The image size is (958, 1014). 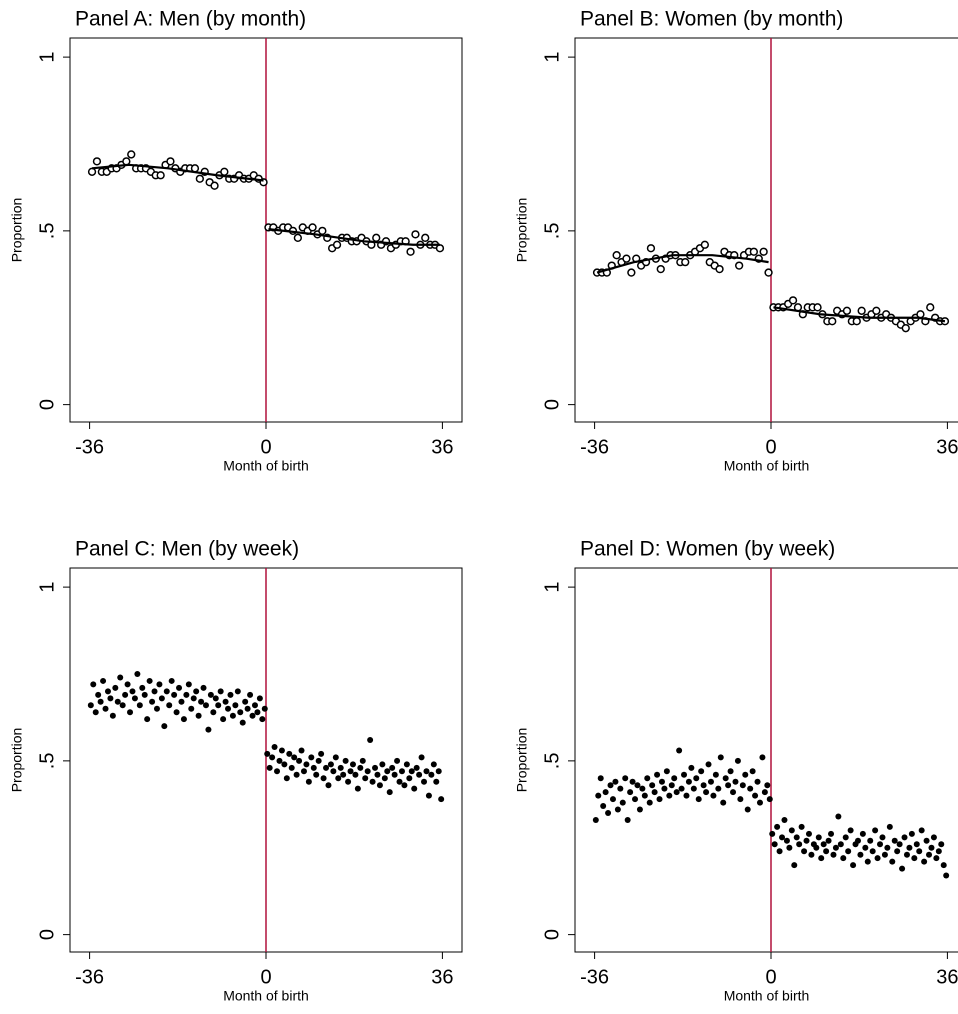 What do you see at coordinates (767, 466) in the screenshot?
I see `x-axis-label: Month of birth` at bounding box center [767, 466].